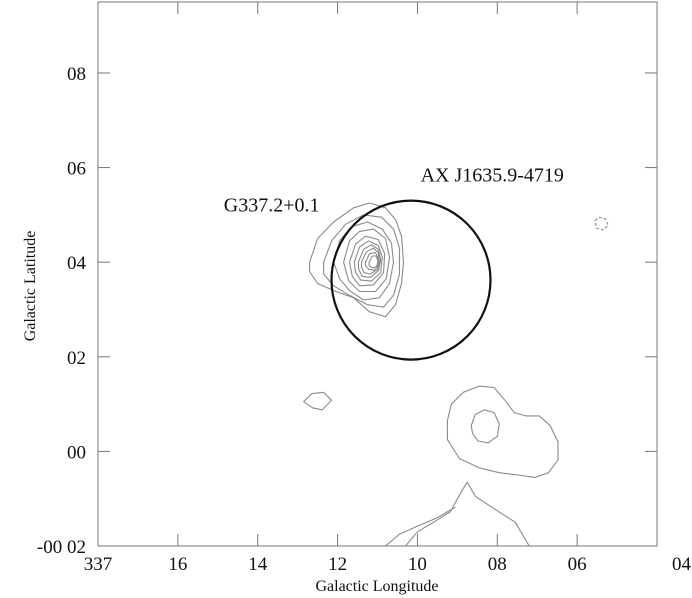 This screenshot has height=598, width=692. Describe the element at coordinates (601, 223) in the screenshot. I see `negative-contour-line` at that location.